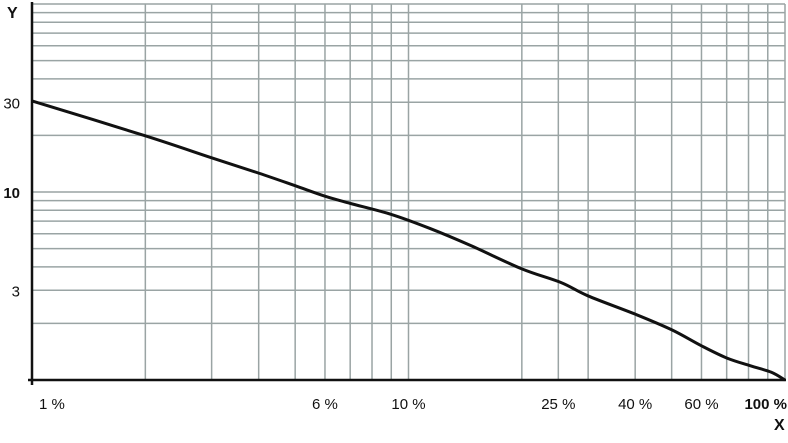  What do you see at coordinates (16, 291) in the screenshot?
I see `y-tick-label: 3` at bounding box center [16, 291].